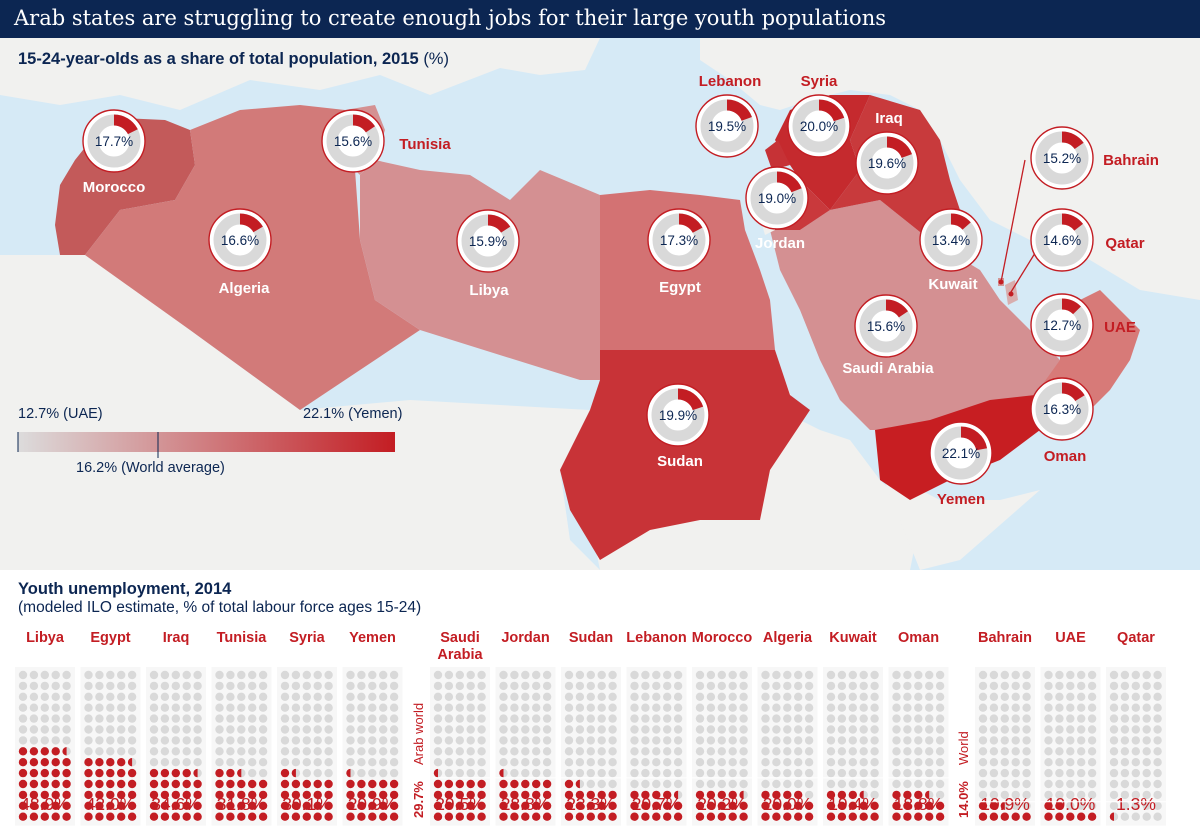 Image resolution: width=1200 pixels, height=830 pixels. I want to click on dot-partial-fill, so click(239, 773).